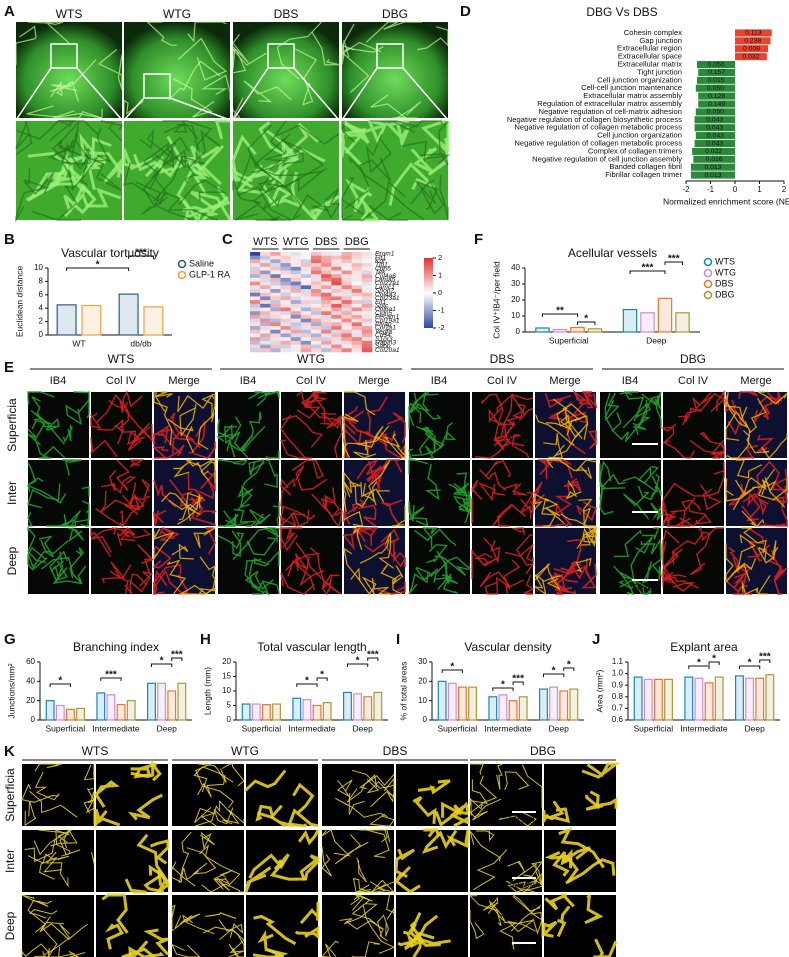 This screenshot has height=957, width=789. What do you see at coordinates (141, 343) in the screenshot?
I see `x-tick-label: db/db` at bounding box center [141, 343].